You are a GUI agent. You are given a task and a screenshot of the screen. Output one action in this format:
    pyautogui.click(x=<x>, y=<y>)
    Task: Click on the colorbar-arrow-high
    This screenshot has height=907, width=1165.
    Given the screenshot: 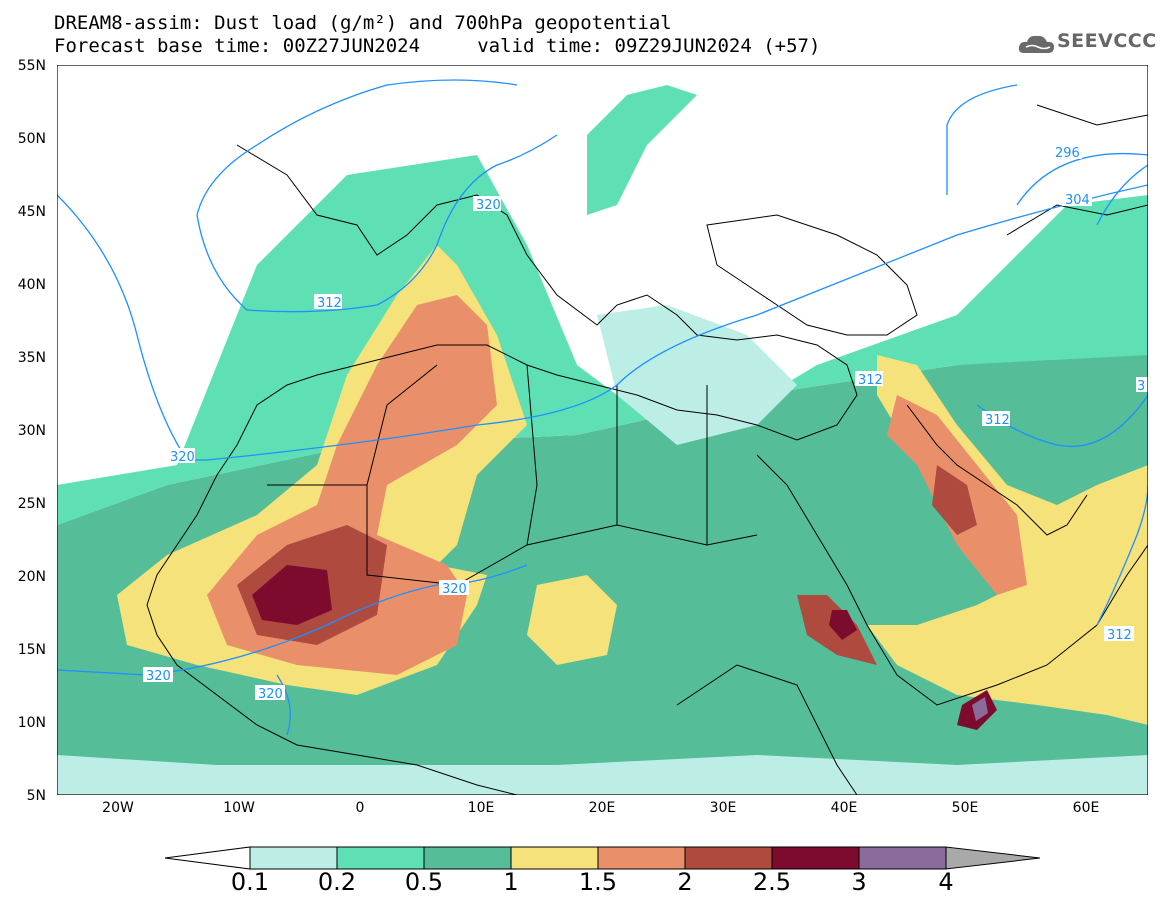 What is the action you would take?
    pyautogui.click(x=993, y=858)
    